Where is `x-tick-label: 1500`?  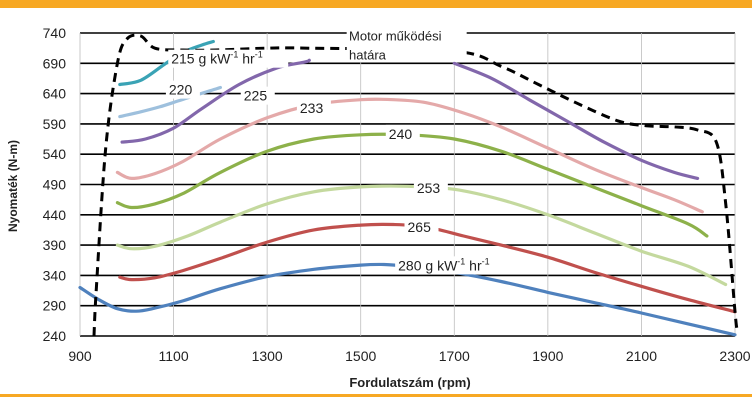
x-tick-label: 1500 is located at coordinates (360, 356).